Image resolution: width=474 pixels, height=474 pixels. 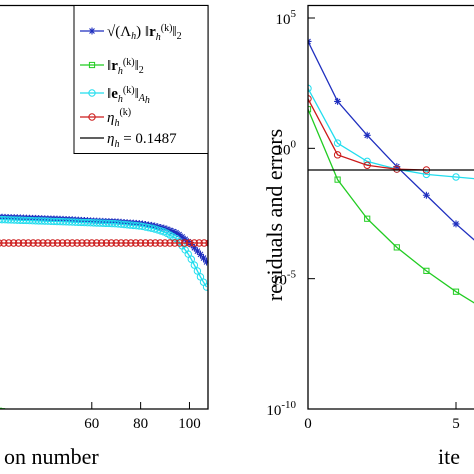 I want to click on legend-marker-residual_scaled, so click(x=92, y=31).